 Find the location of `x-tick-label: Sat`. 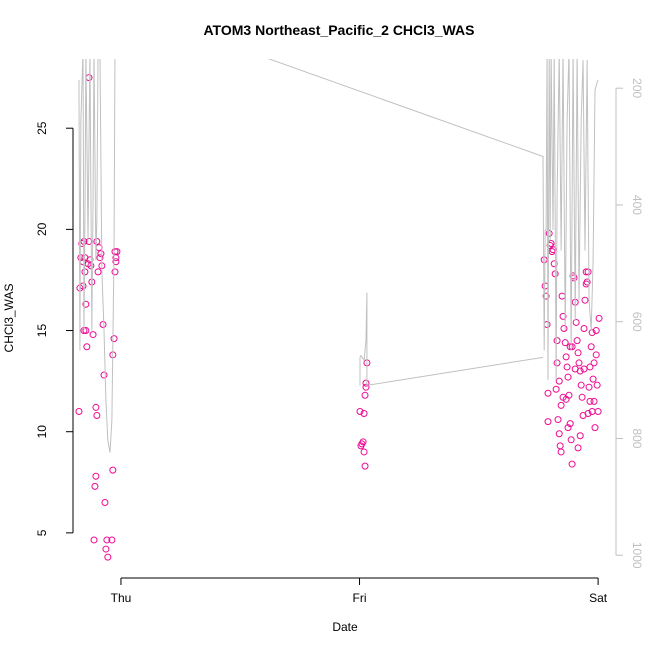

x-tick-label: Sat is located at coordinates (598, 598).